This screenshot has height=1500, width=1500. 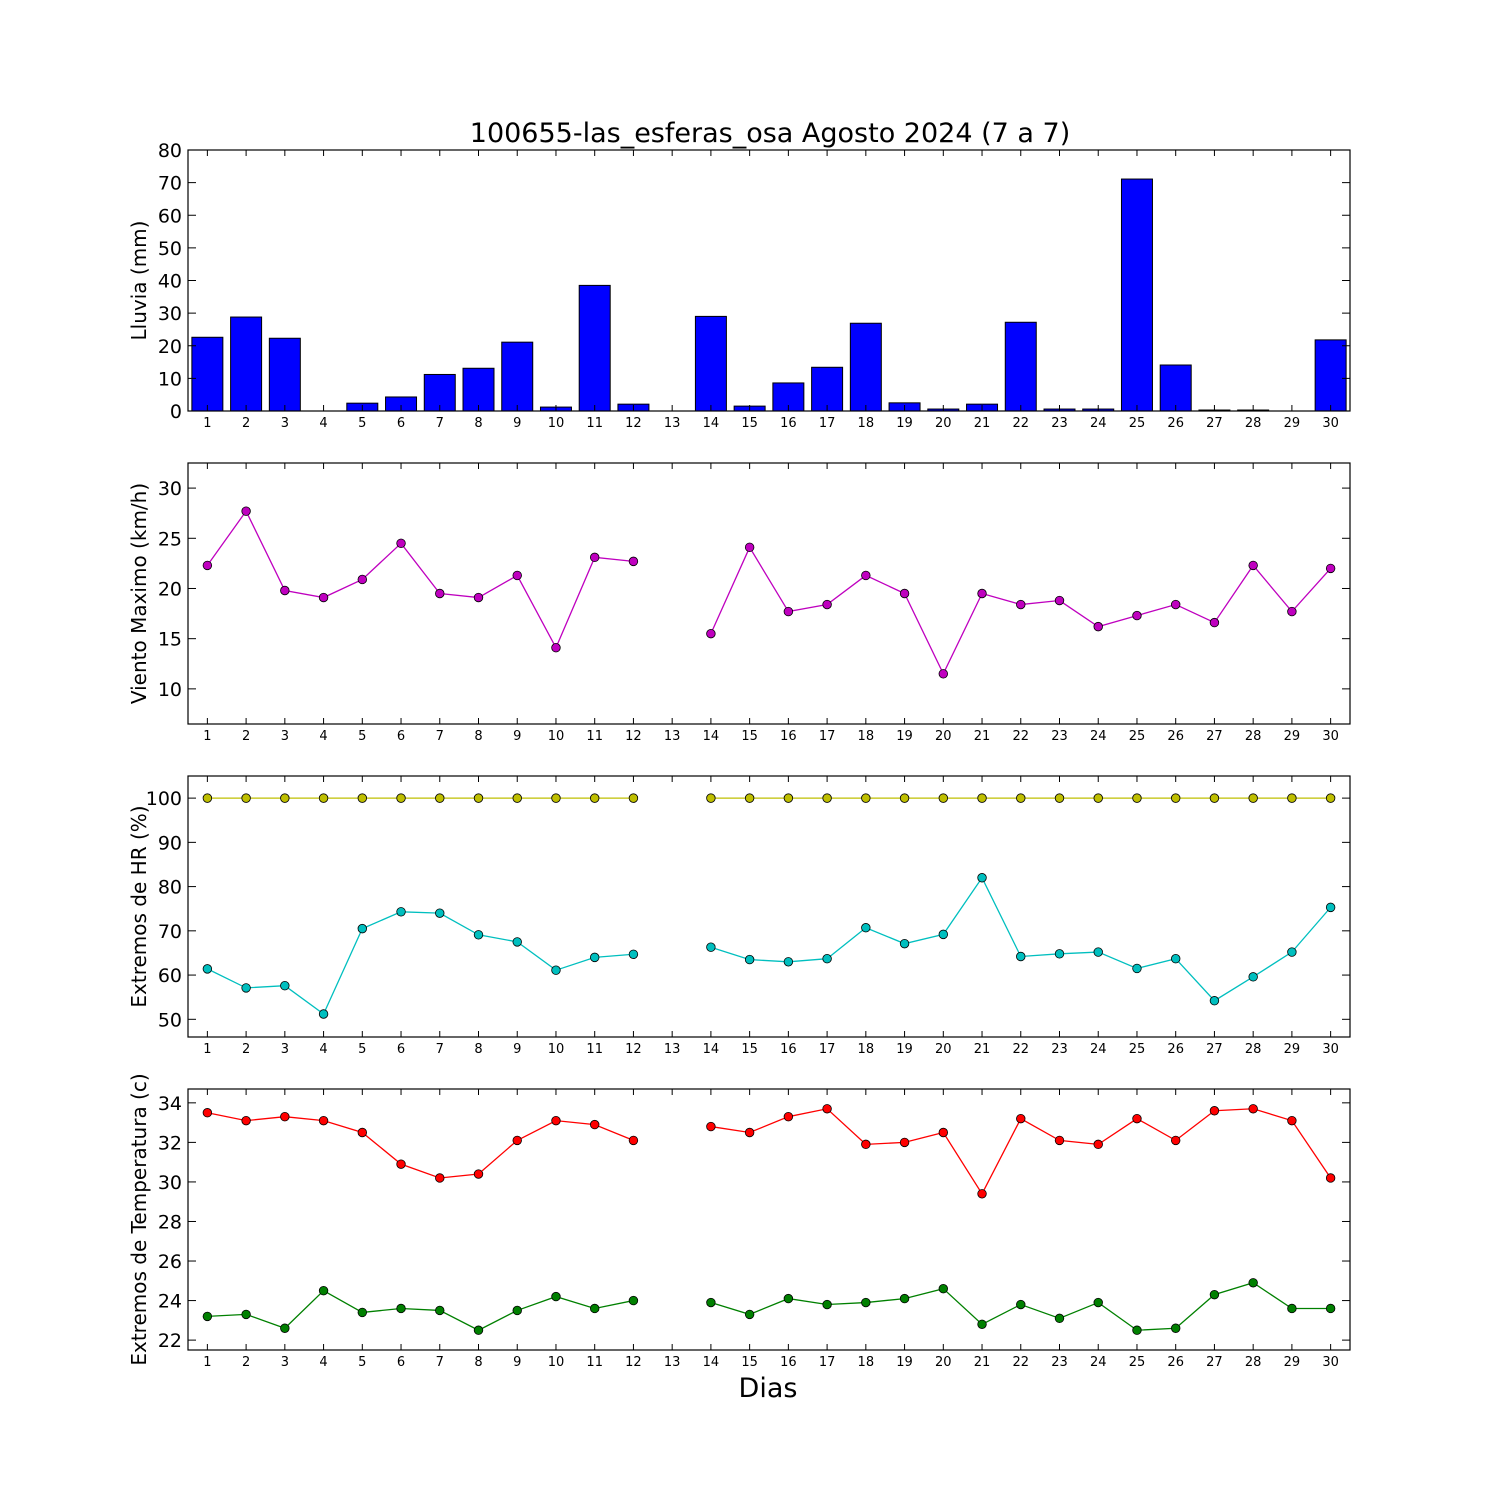 What do you see at coordinates (170, 640) in the screenshot?
I see `y-tick-label: 15` at bounding box center [170, 640].